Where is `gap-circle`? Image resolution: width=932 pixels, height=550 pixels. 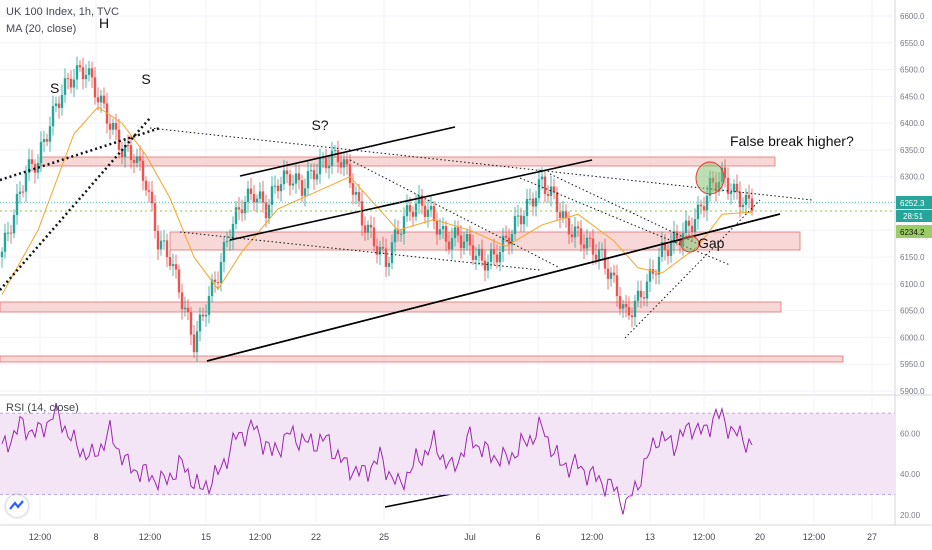
gap-circle is located at coordinates (690, 244).